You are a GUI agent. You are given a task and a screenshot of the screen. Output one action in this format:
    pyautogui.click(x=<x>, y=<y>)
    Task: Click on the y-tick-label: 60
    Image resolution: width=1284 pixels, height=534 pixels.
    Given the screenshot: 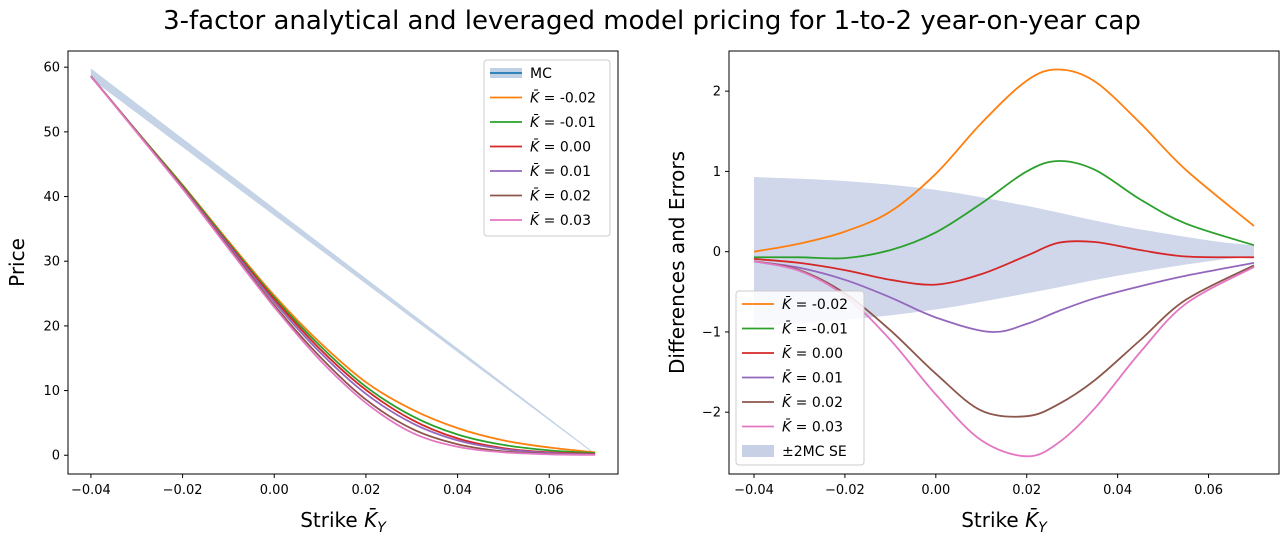 What is the action you would take?
    pyautogui.click(x=51, y=68)
    